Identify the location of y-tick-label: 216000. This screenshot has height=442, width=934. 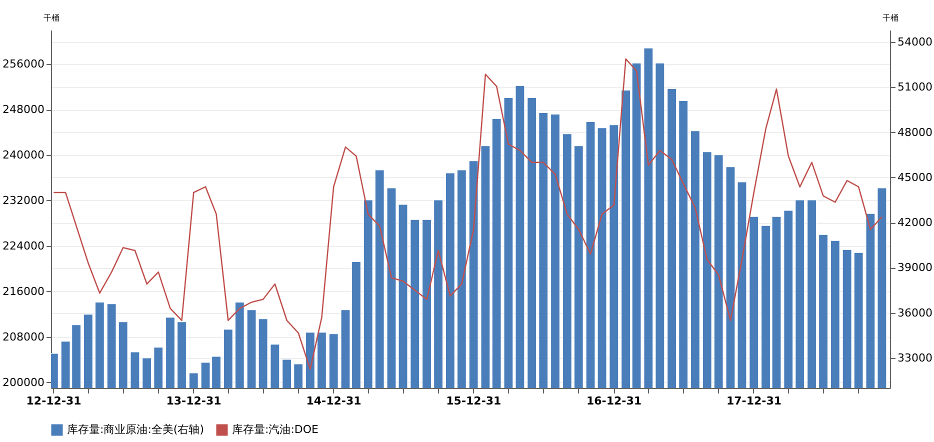
(23, 291).